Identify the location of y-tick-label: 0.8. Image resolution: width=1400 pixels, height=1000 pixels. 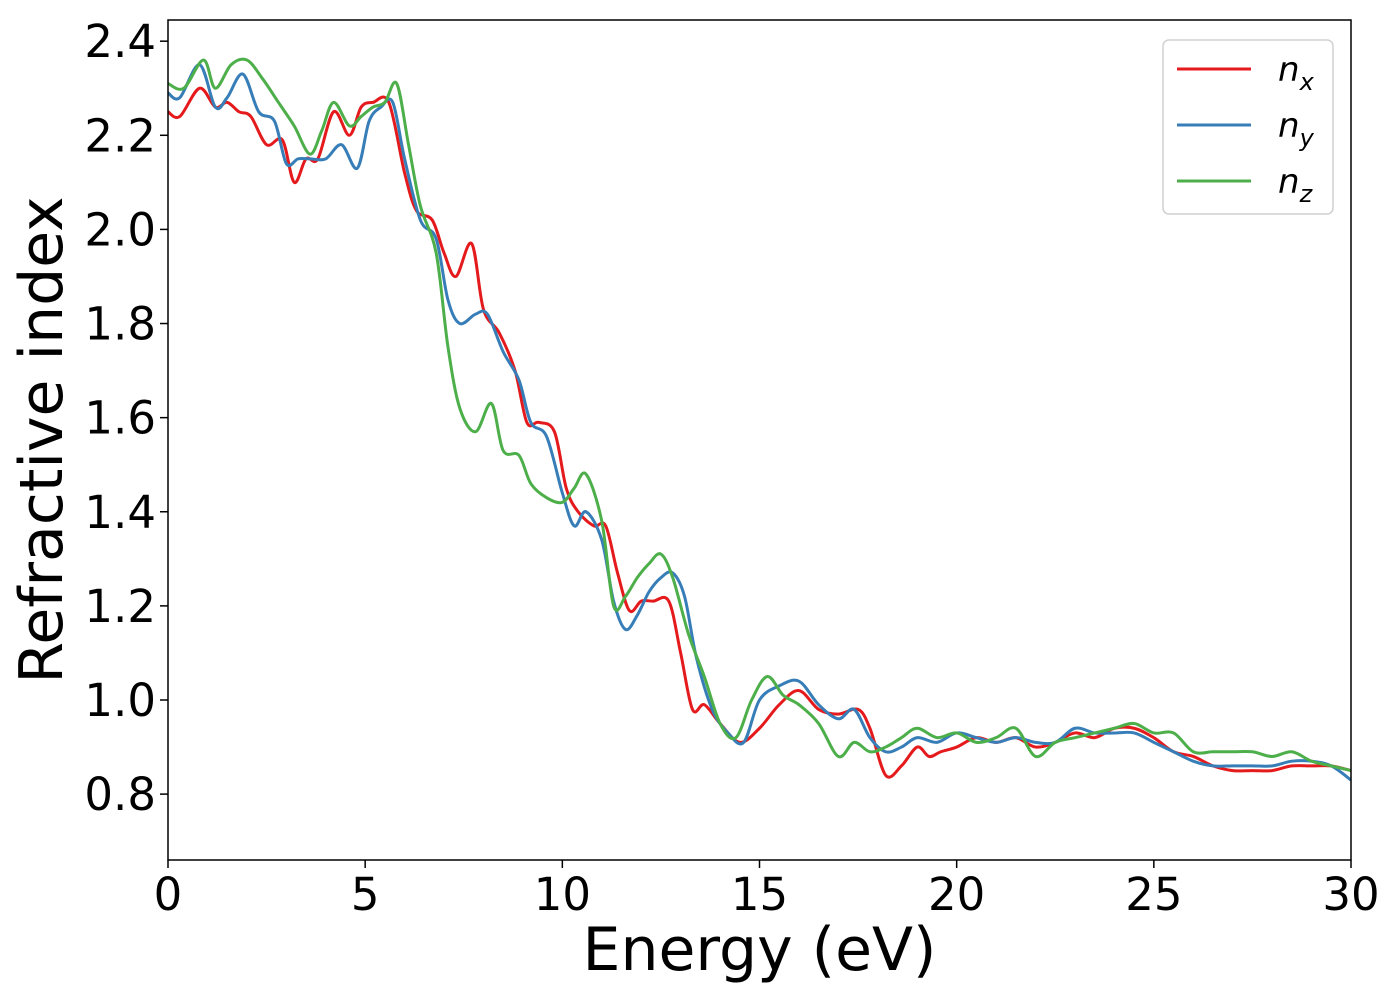
(120, 794).